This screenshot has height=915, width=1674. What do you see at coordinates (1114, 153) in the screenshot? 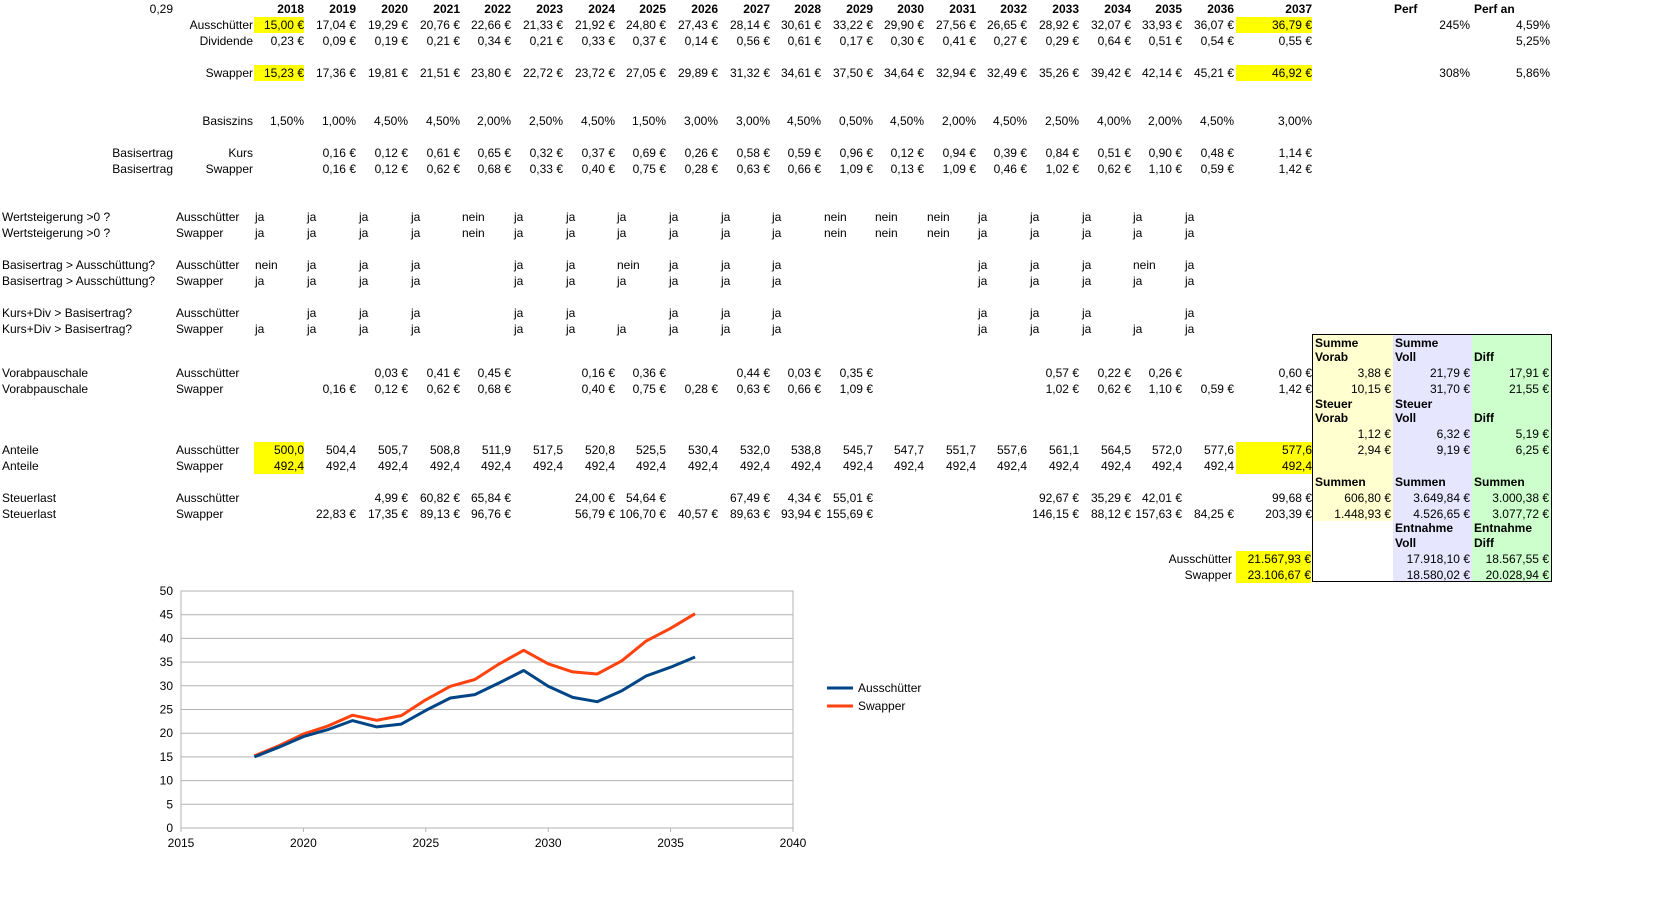
I see `basisertrag-kurs-cell: 0,51 €` at bounding box center [1114, 153].